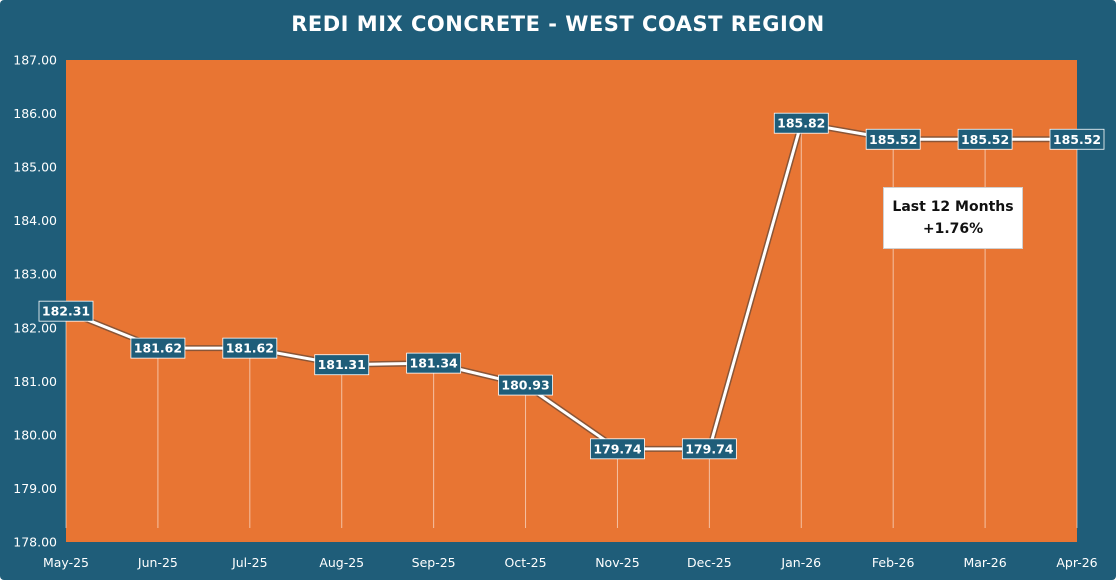 The image size is (1116, 580). Describe the element at coordinates (35, 274) in the screenshot. I see `y-tick-label: 183.00` at that location.